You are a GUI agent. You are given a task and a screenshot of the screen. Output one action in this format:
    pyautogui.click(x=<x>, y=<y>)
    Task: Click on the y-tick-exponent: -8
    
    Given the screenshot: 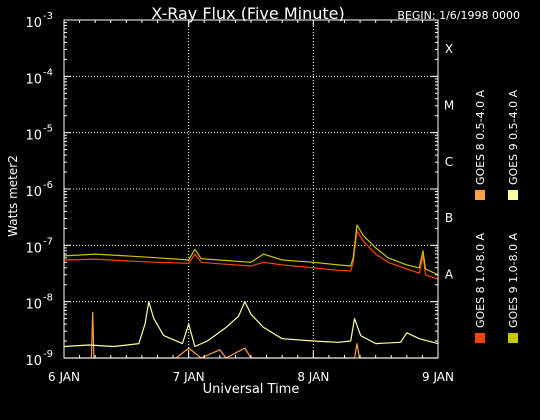 What is the action you would take?
    pyautogui.click(x=48, y=298)
    